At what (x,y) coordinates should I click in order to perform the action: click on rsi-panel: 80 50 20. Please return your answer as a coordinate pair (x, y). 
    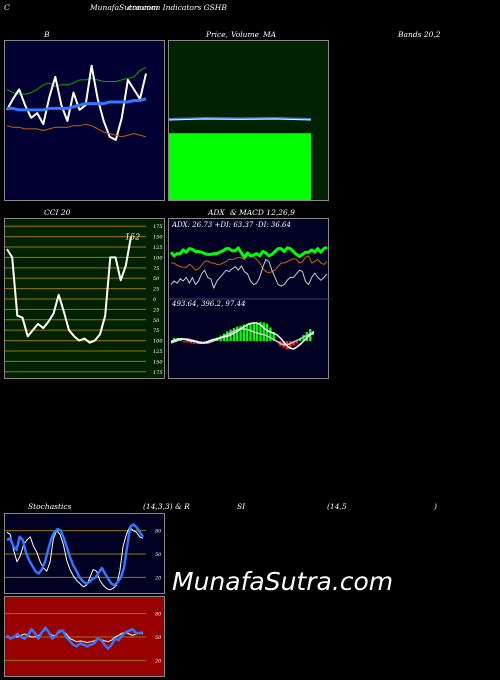
    Looking at the image, I should click on (84, 636).